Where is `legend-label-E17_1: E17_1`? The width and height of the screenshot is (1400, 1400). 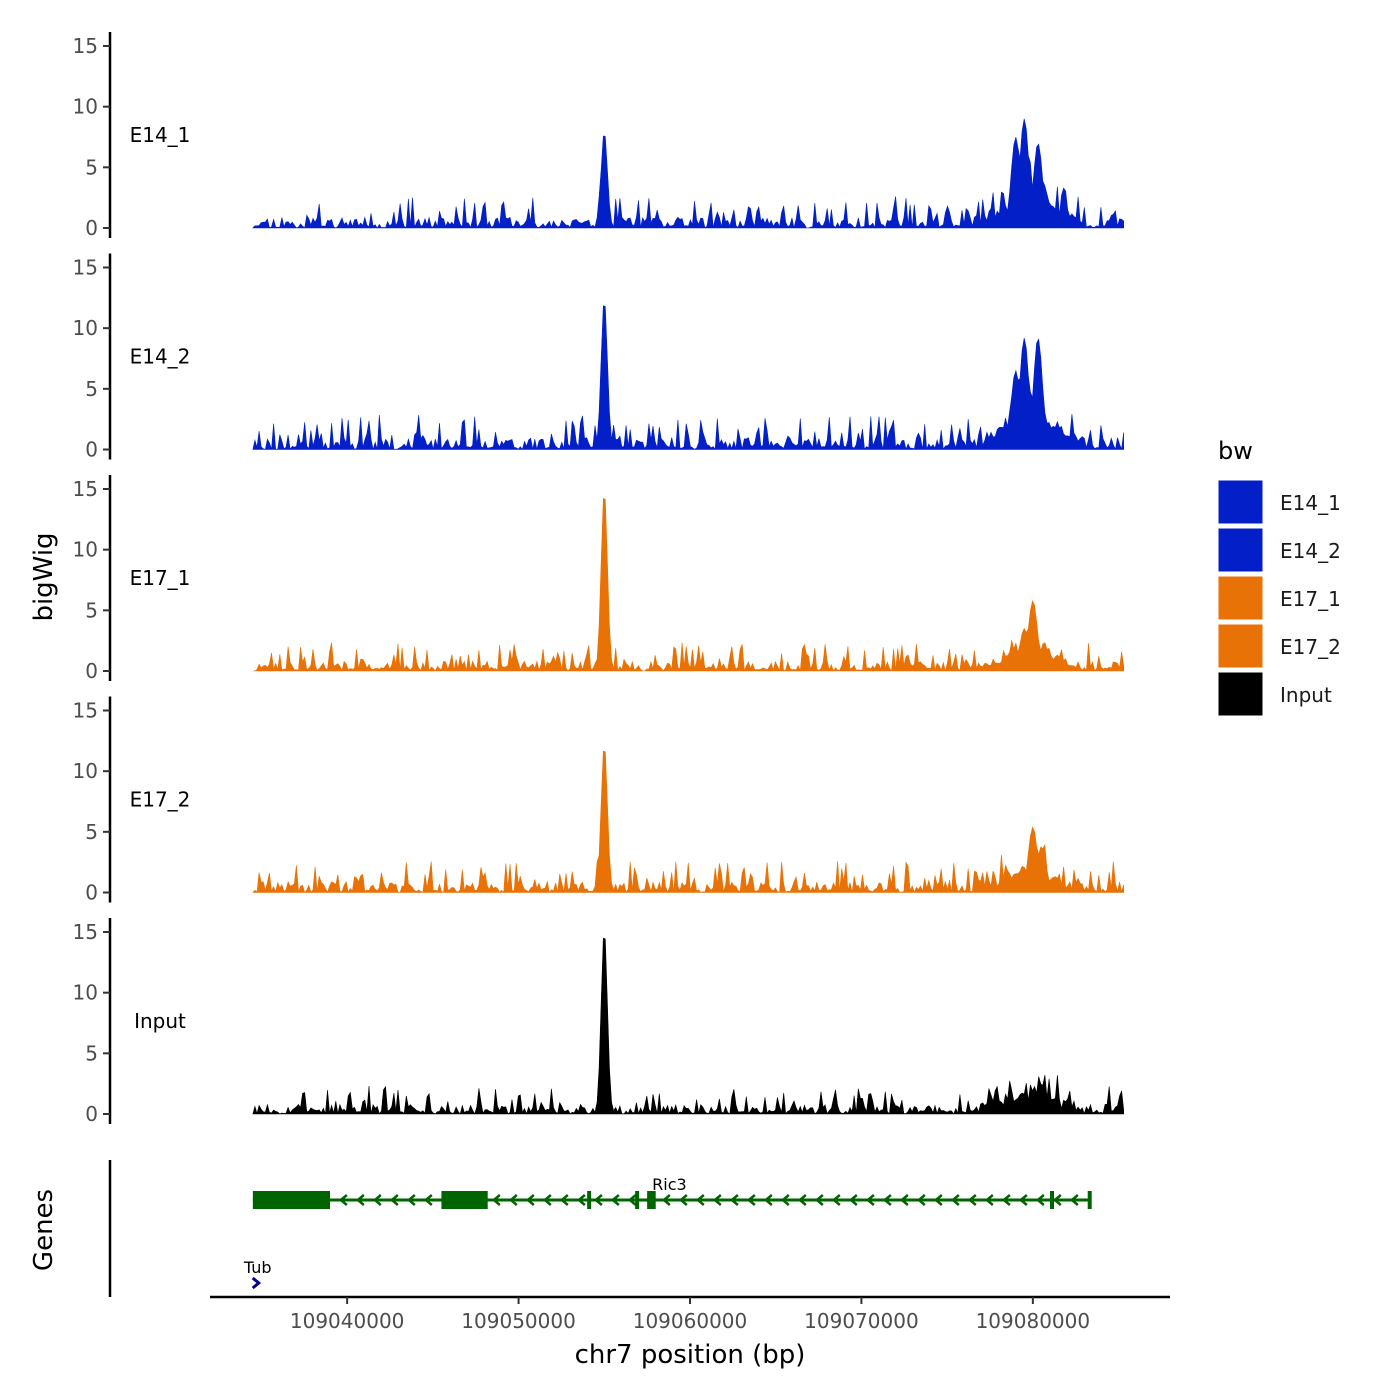 legend-label-E17_1: E17_1 is located at coordinates (1310, 599).